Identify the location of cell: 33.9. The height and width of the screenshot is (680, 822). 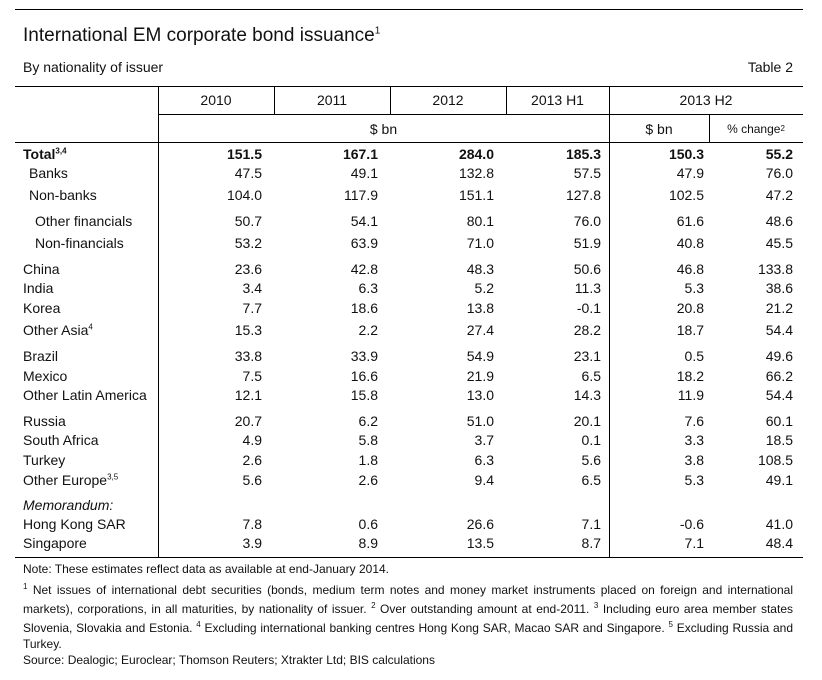
(364, 356).